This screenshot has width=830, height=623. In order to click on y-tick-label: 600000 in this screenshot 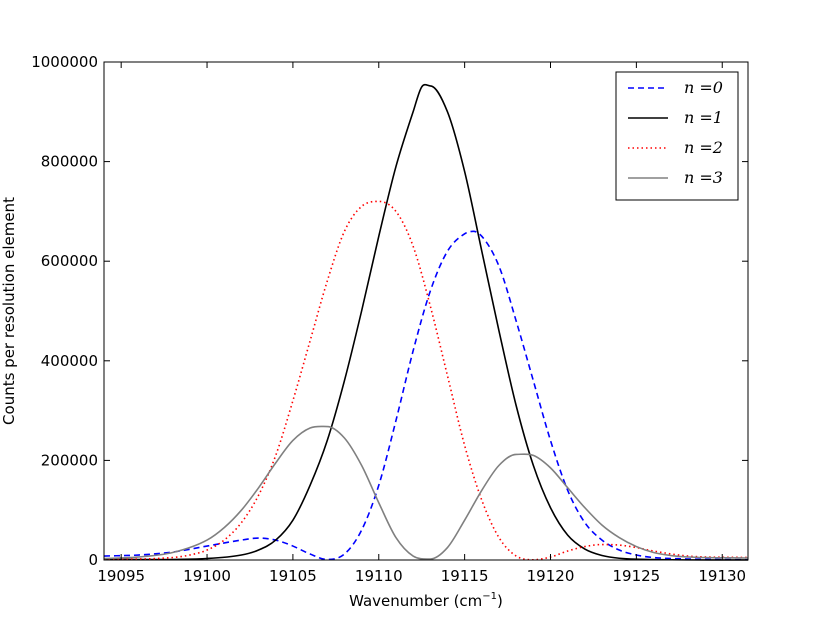, I will do `click(69, 261)`.